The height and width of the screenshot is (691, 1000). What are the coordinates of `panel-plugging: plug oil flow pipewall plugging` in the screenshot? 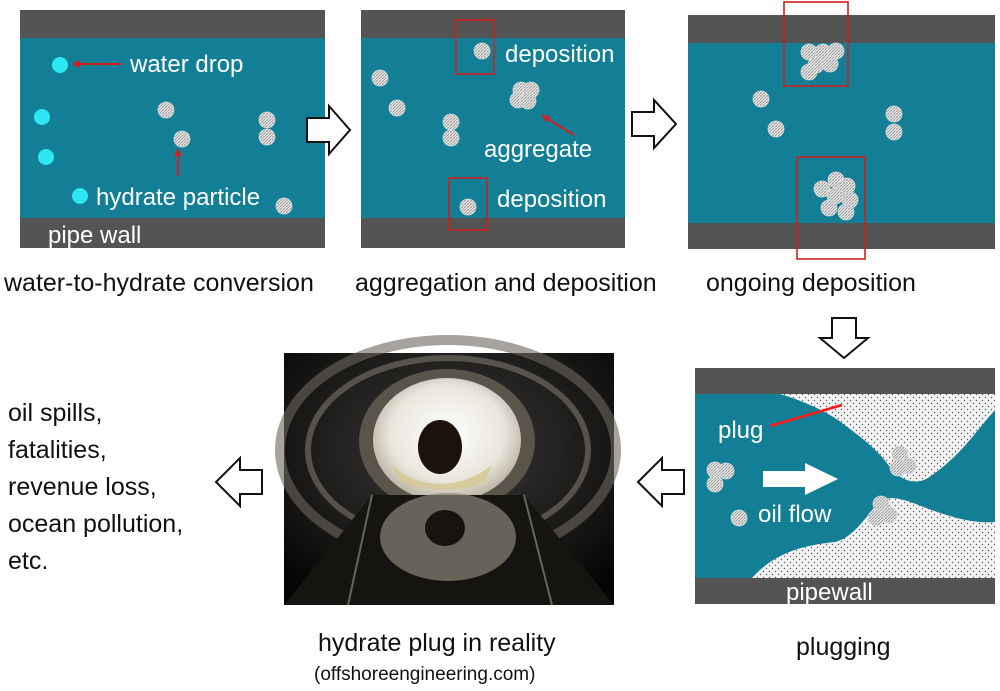 It's located at (845, 514).